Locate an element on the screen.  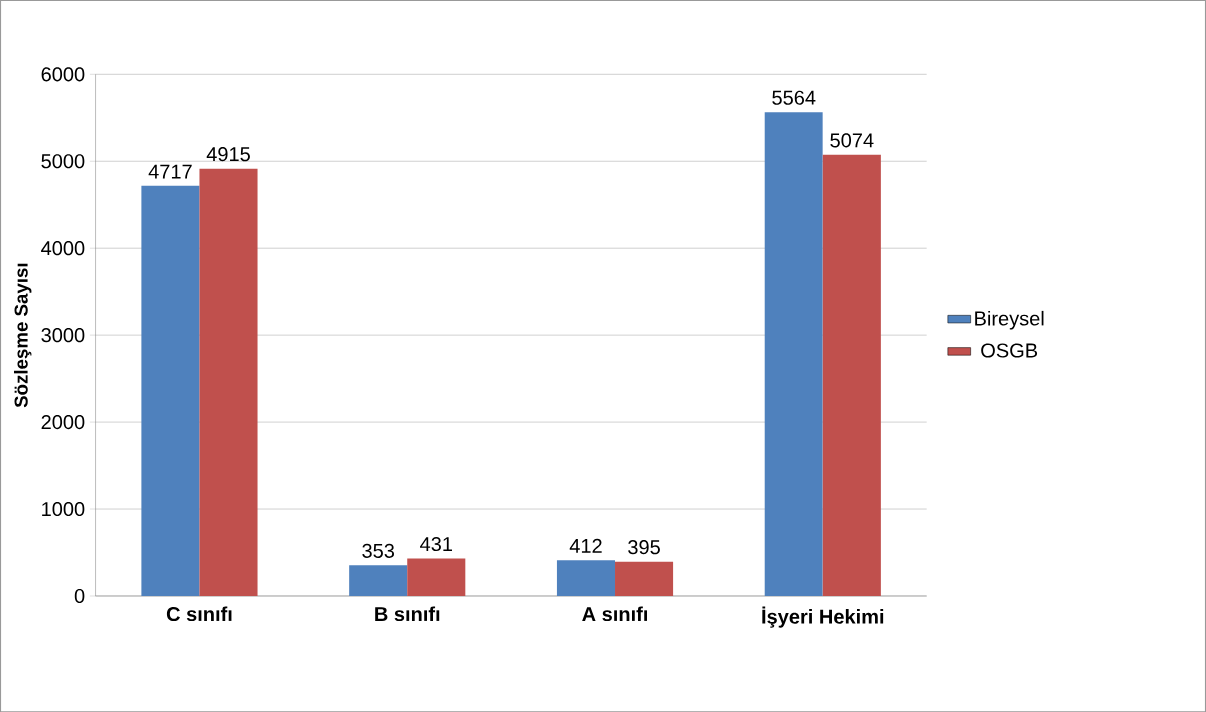
data-label: 5564 is located at coordinates (794, 97).